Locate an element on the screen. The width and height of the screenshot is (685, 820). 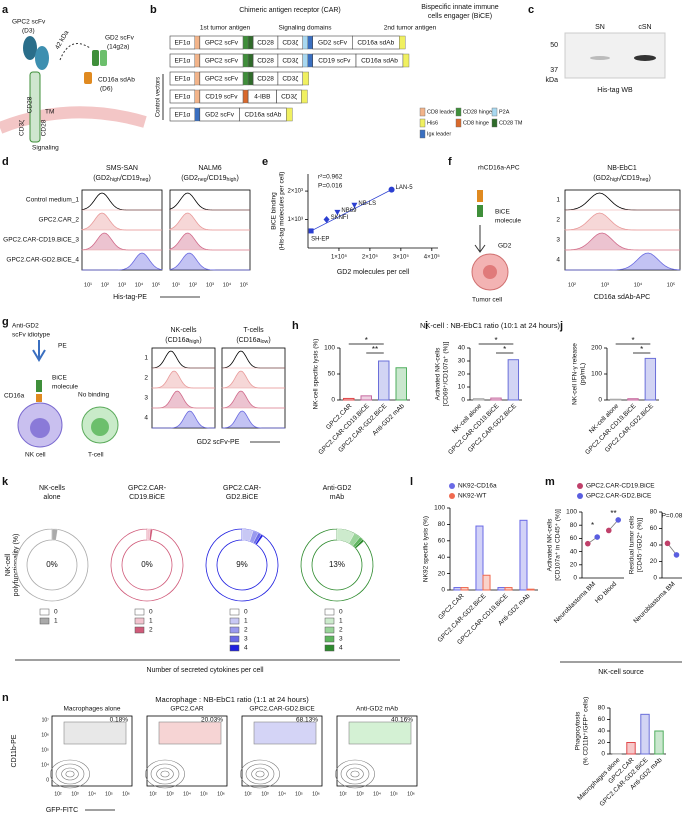
label: 0% is located at coordinates (52, 564).